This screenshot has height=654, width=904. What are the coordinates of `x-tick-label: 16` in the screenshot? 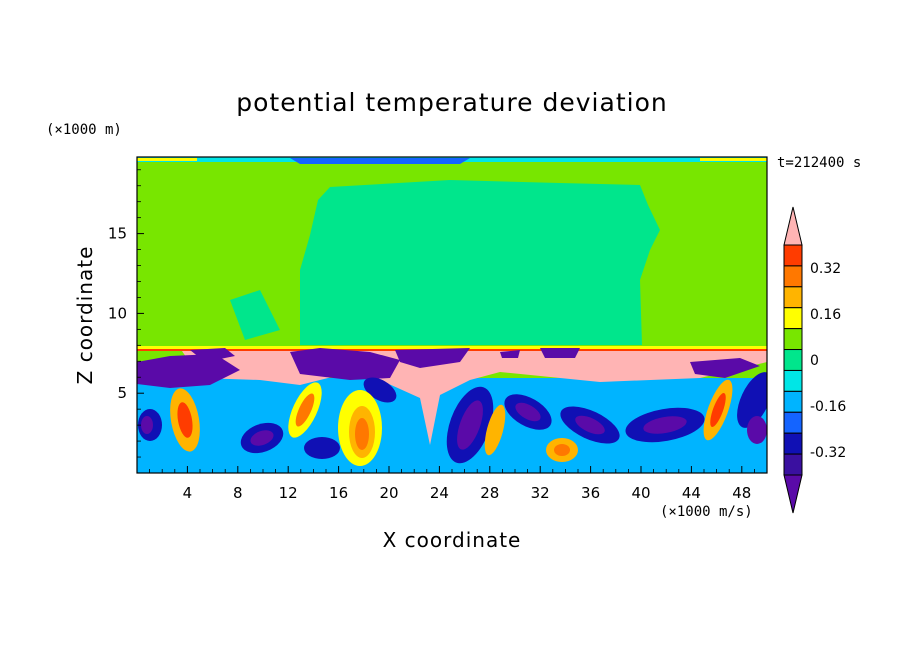 It's located at (338, 493).